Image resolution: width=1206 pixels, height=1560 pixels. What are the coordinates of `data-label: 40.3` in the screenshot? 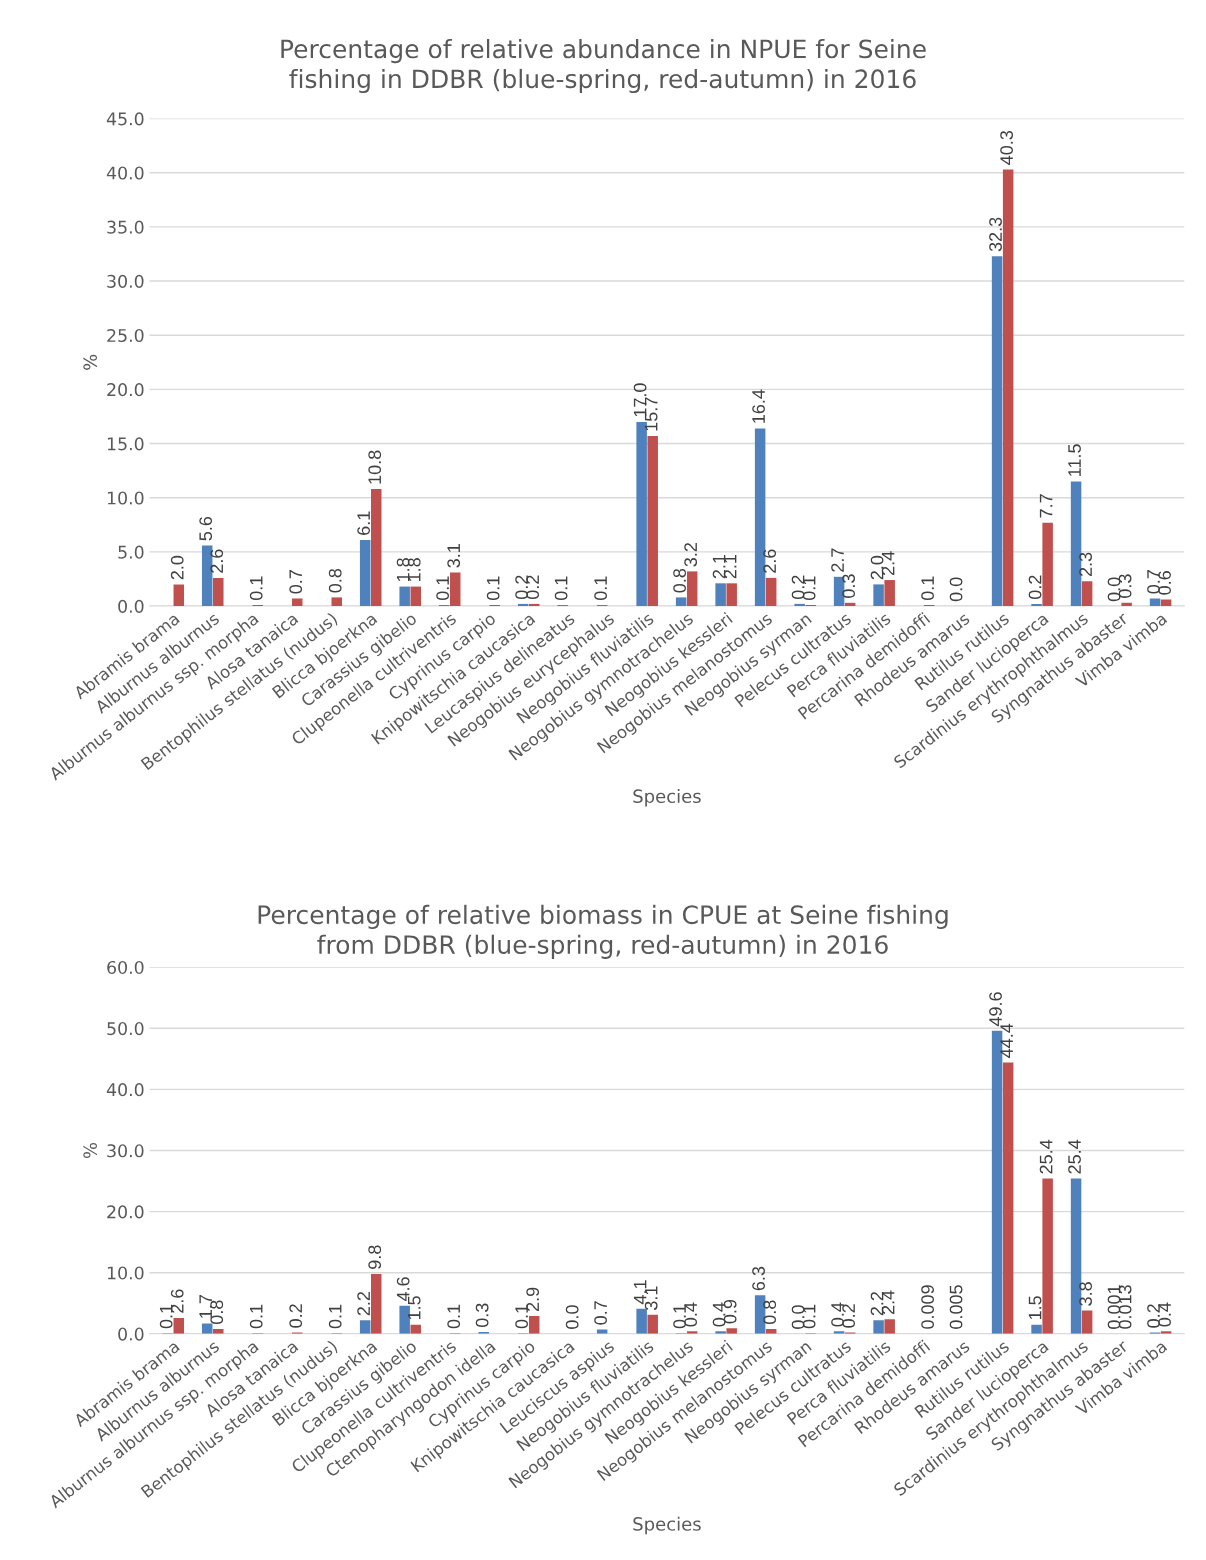 It's located at (1006, 147).